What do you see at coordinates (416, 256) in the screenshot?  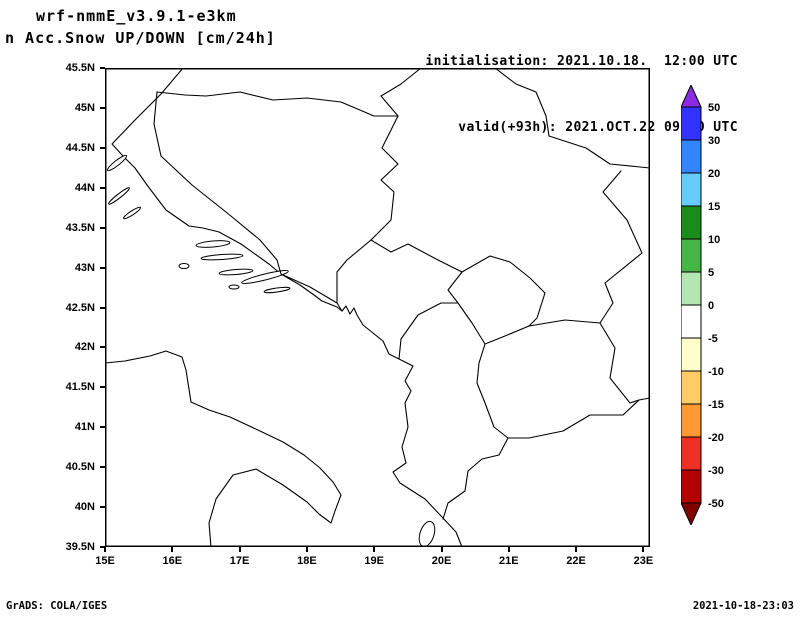 I see `border-mne-srb` at bounding box center [416, 256].